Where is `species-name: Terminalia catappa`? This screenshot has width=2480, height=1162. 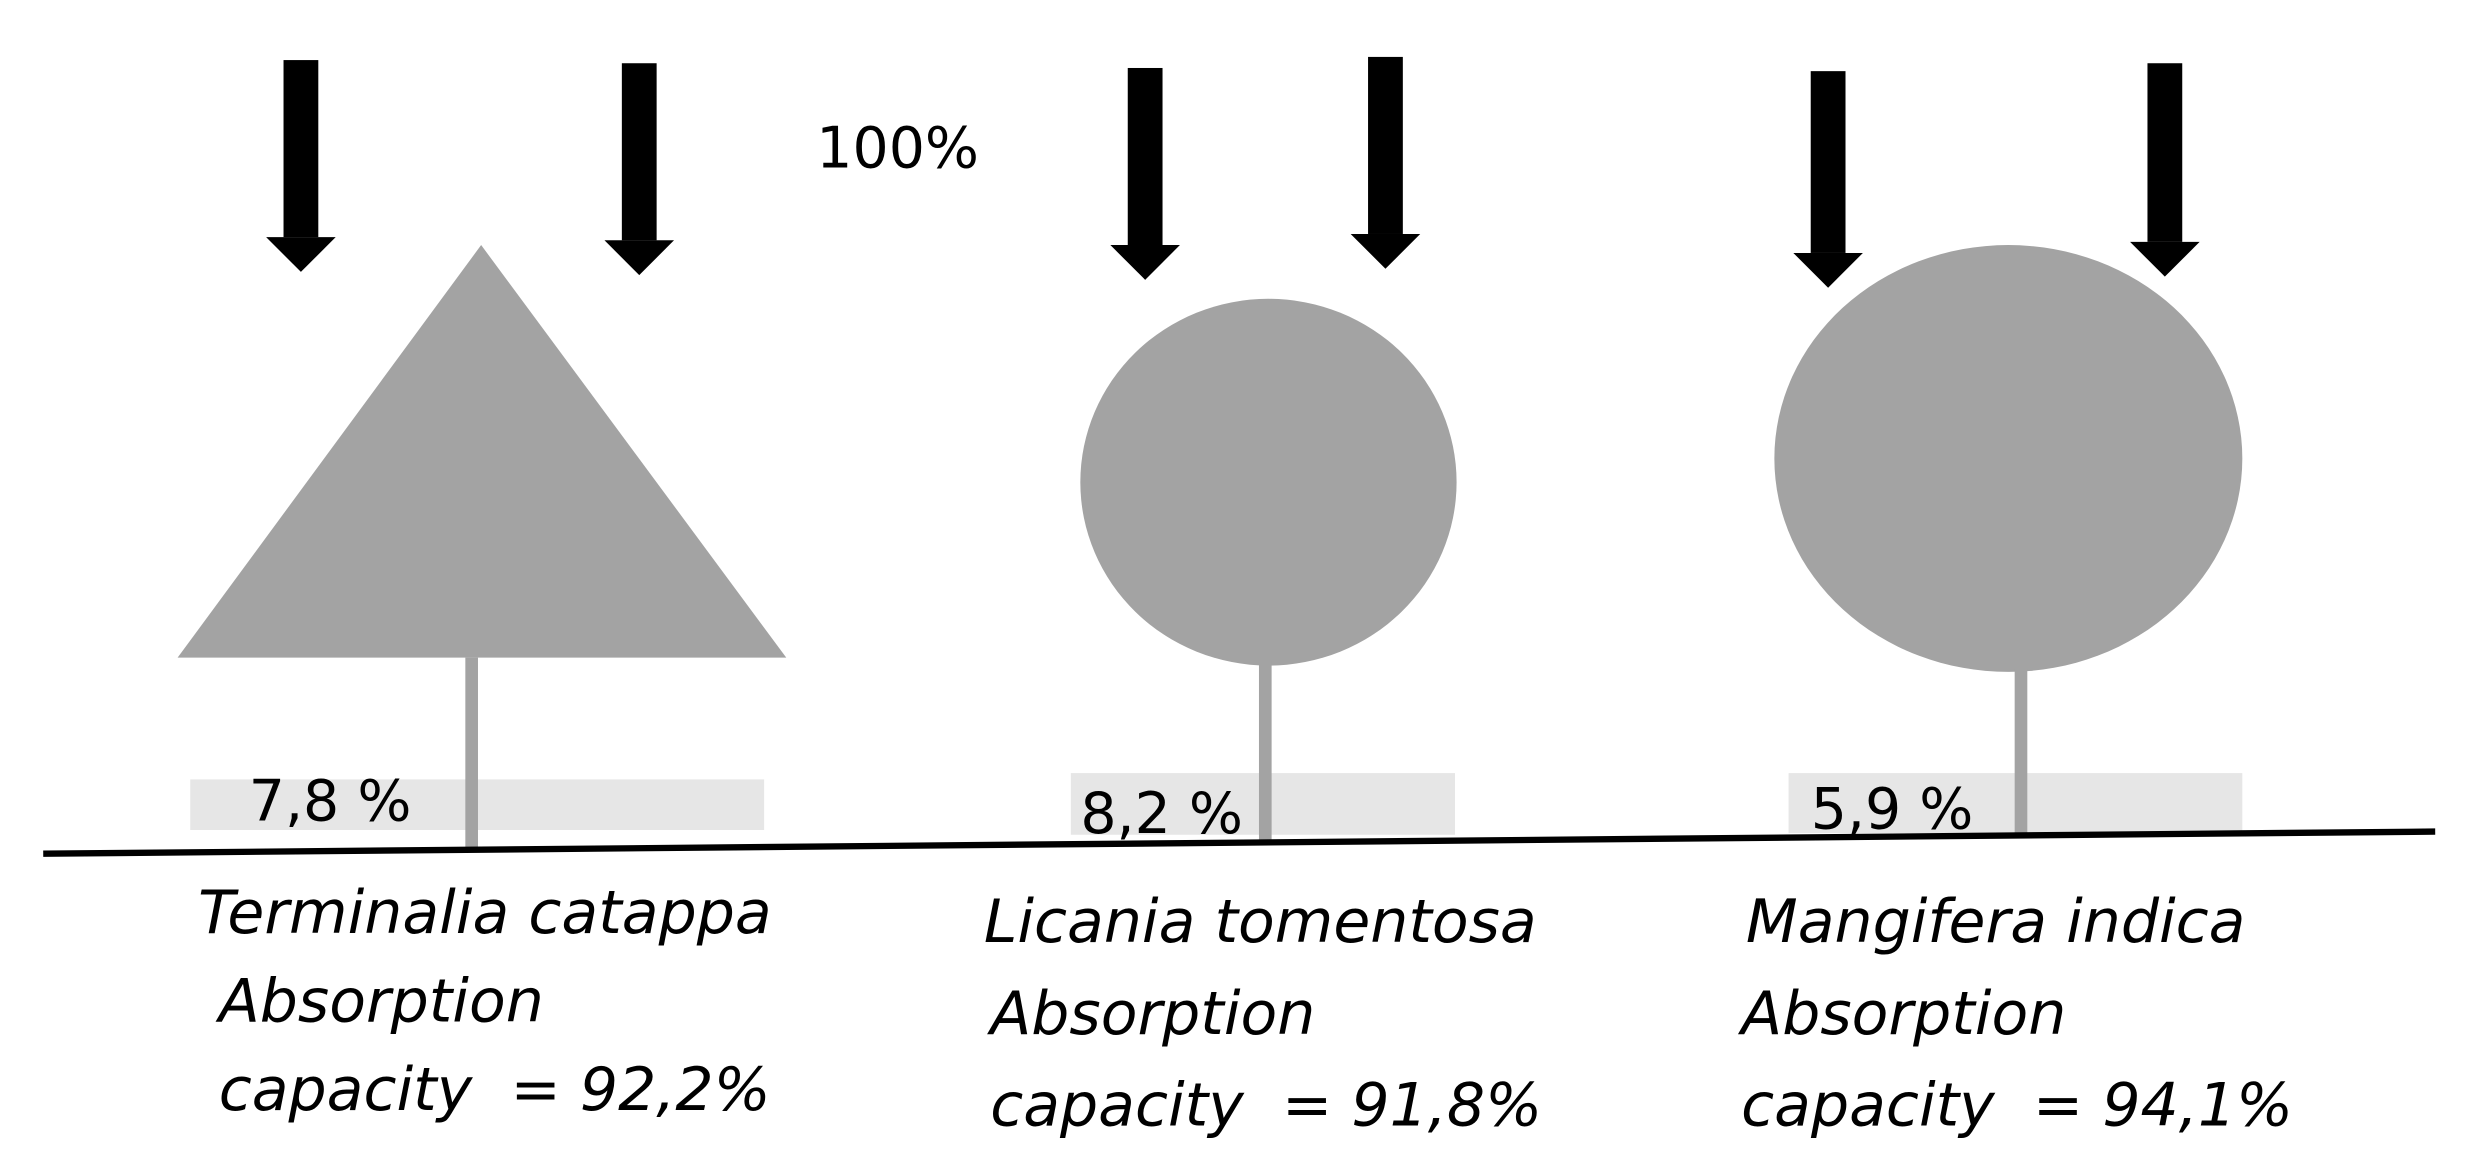 species-name: Terminalia catappa is located at coordinates (485, 913).